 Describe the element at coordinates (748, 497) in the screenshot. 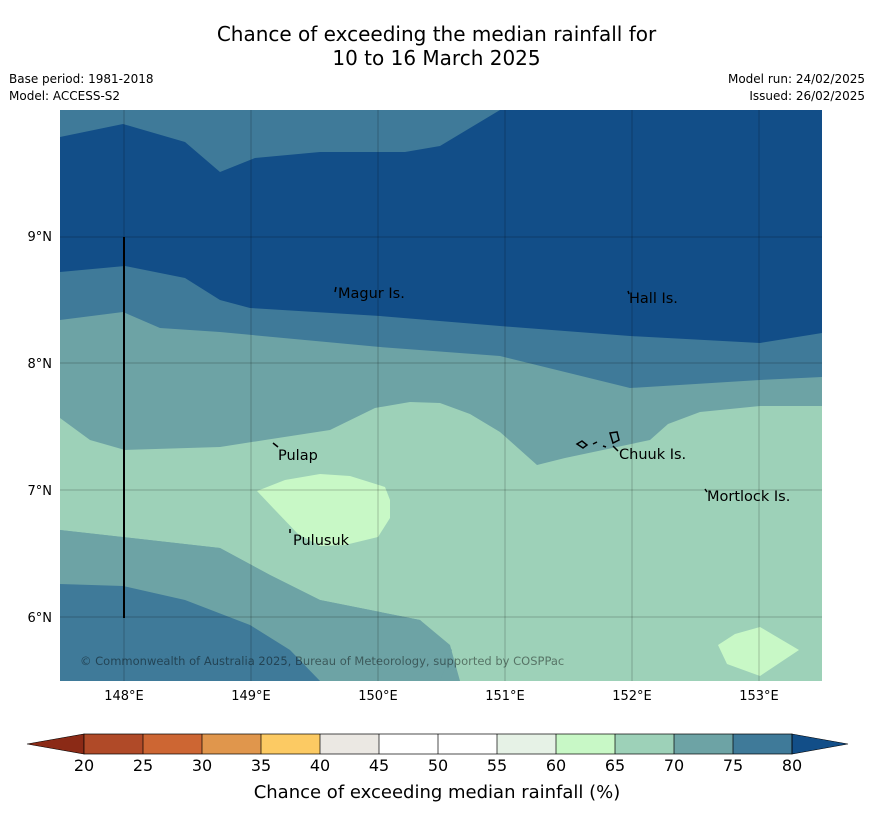

I see `place-label-mortlock: Mortlock Is.` at that location.